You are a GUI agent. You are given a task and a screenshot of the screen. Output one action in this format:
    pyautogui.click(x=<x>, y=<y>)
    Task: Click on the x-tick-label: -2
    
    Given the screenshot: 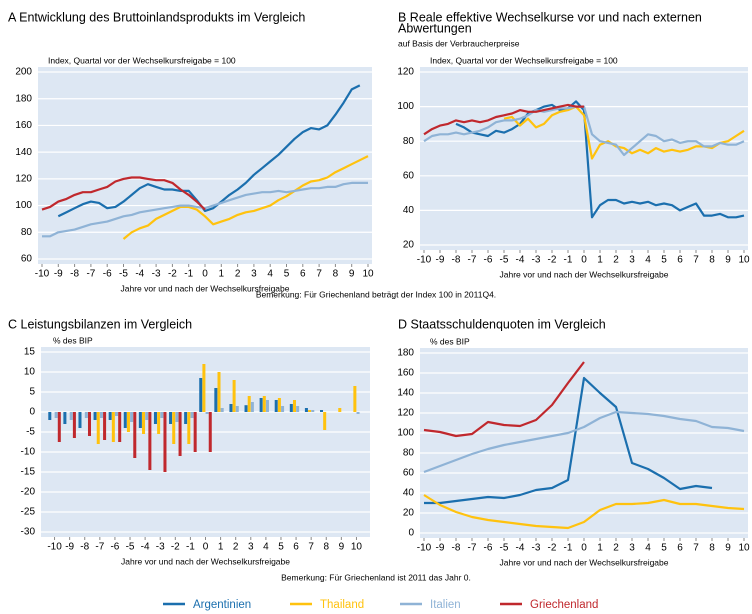 What is the action you would take?
    pyautogui.click(x=552, y=548)
    